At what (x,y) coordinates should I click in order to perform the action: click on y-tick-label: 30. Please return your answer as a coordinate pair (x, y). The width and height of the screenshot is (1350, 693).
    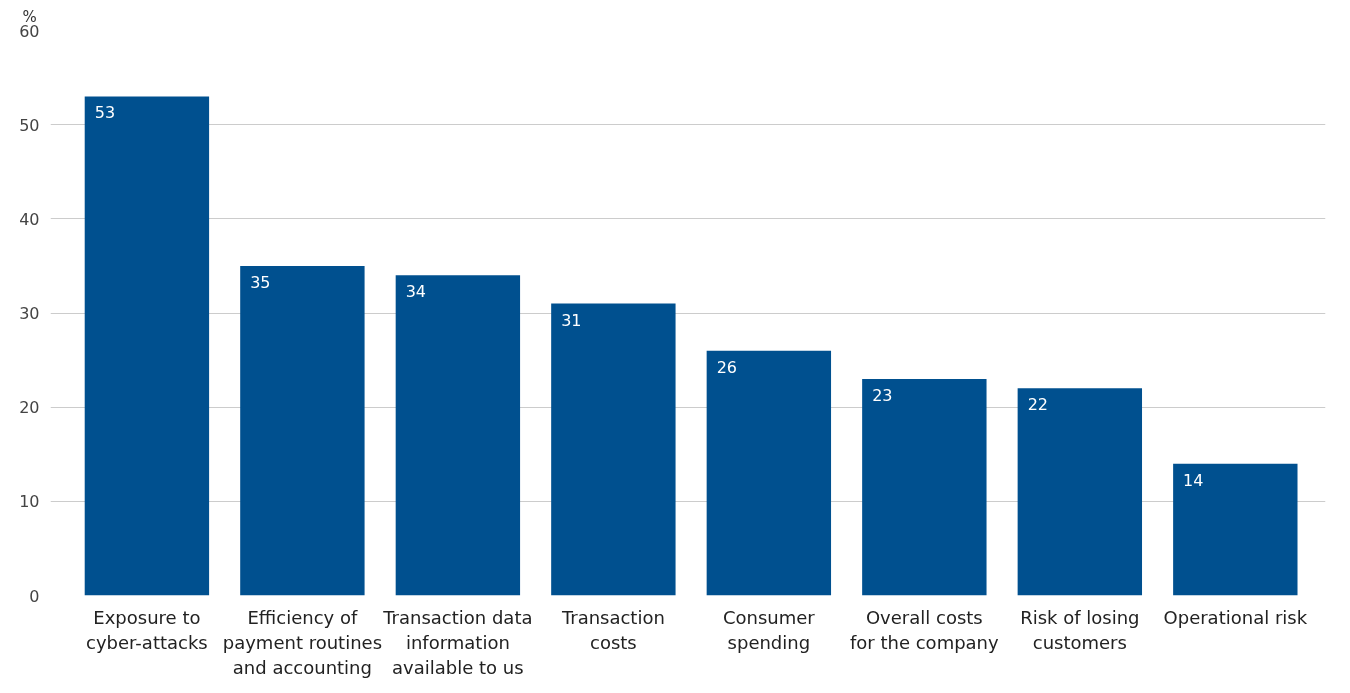
    Looking at the image, I should click on (29, 313).